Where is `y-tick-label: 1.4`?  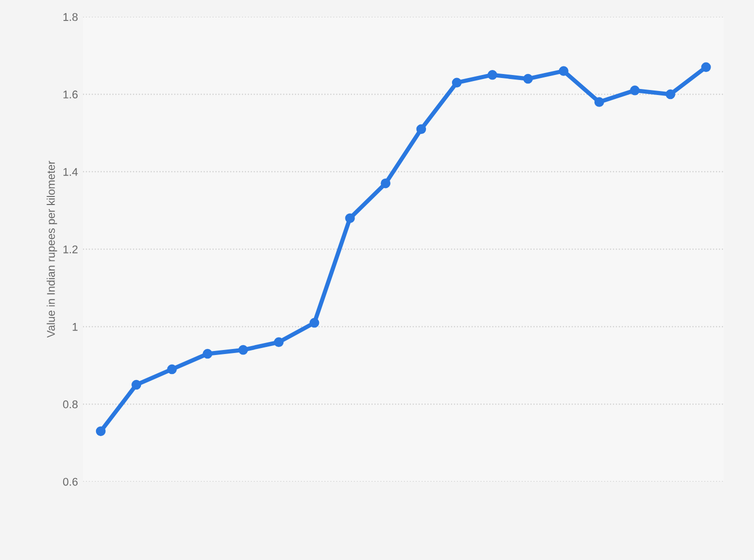
y-tick-label: 1.4 is located at coordinates (70, 172).